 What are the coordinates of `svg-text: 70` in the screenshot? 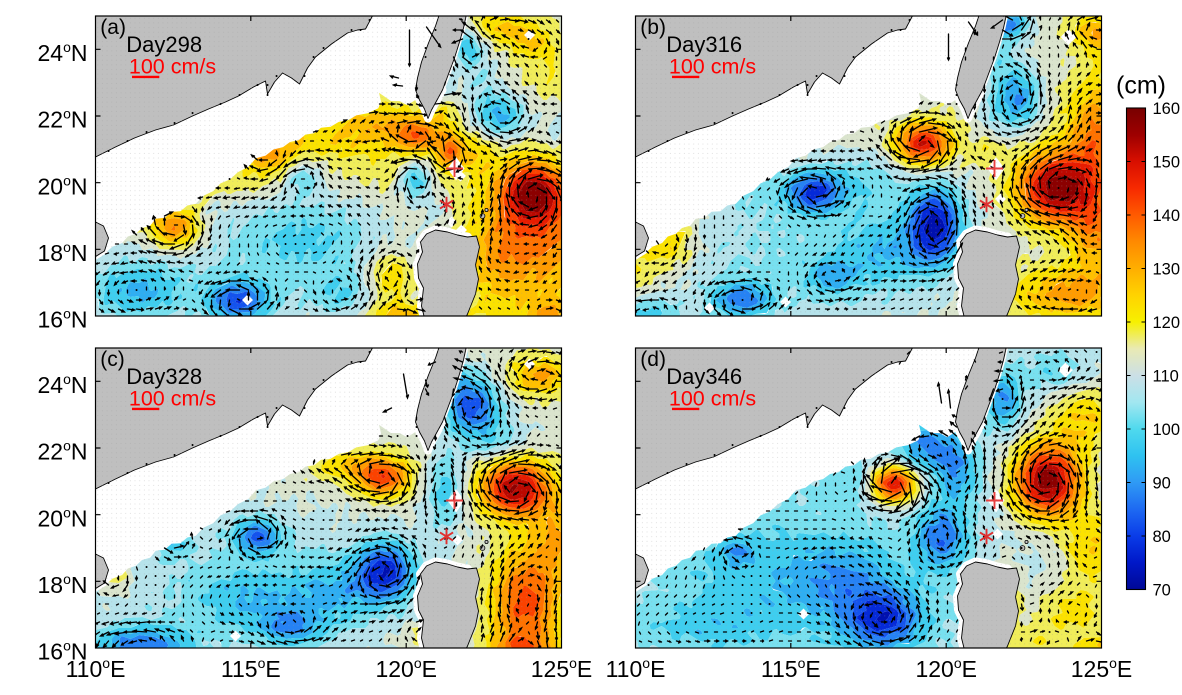 It's located at (1162, 590).